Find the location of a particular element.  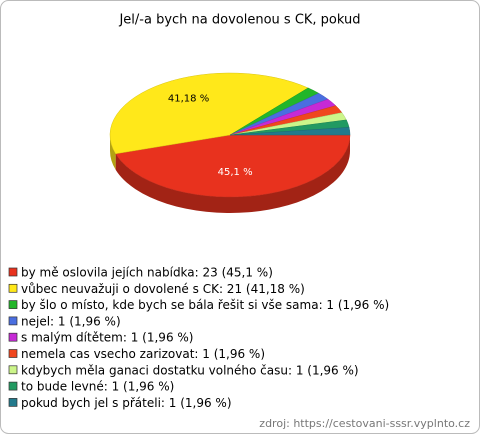

value-label: 41,18 % is located at coordinates (188, 98).